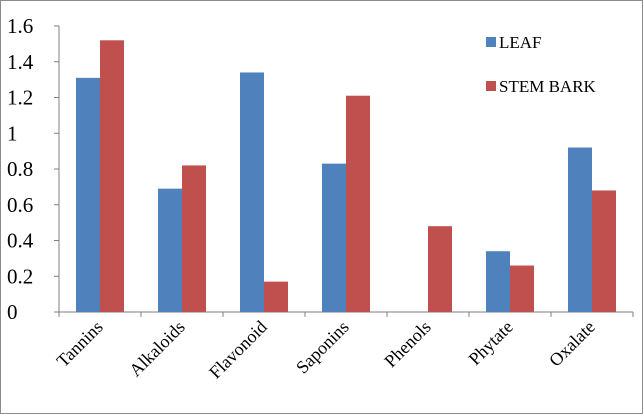 Image resolution: width=643 pixels, height=415 pixels. I want to click on bar-stem-bark-phenols, so click(440, 269).